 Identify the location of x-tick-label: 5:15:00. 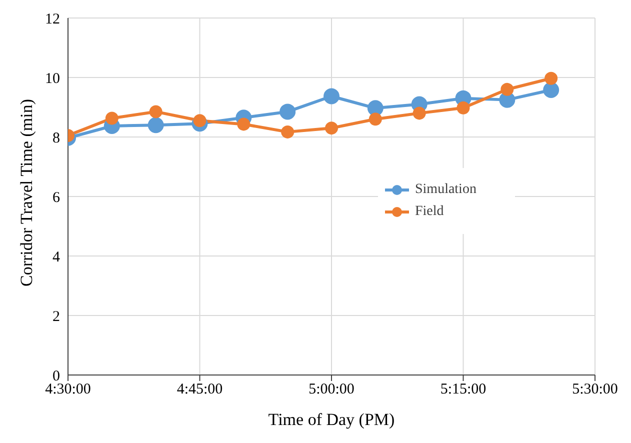
(463, 390).